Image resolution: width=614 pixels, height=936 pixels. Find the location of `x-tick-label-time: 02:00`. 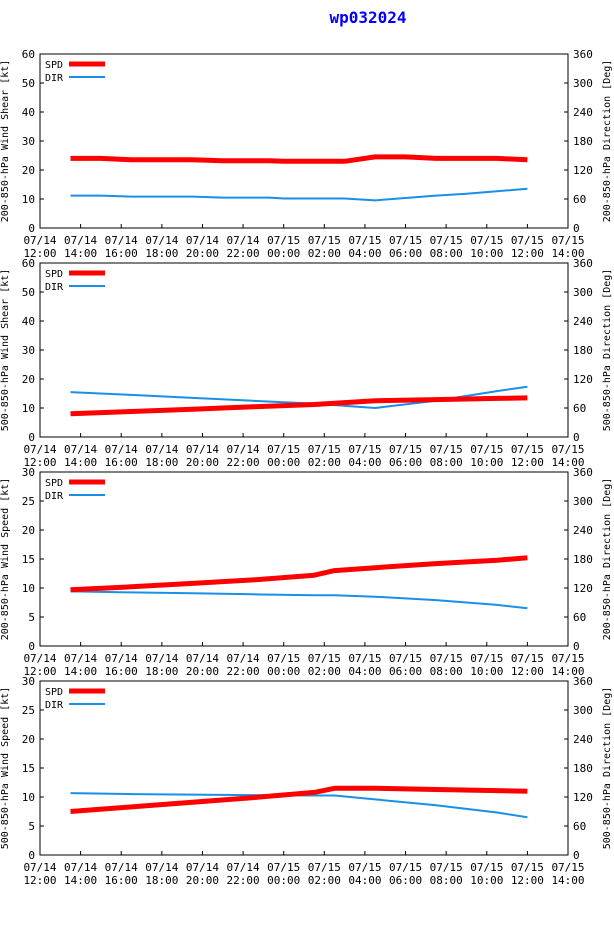

x-tick-label-time: 02:00 is located at coordinates (324, 462).